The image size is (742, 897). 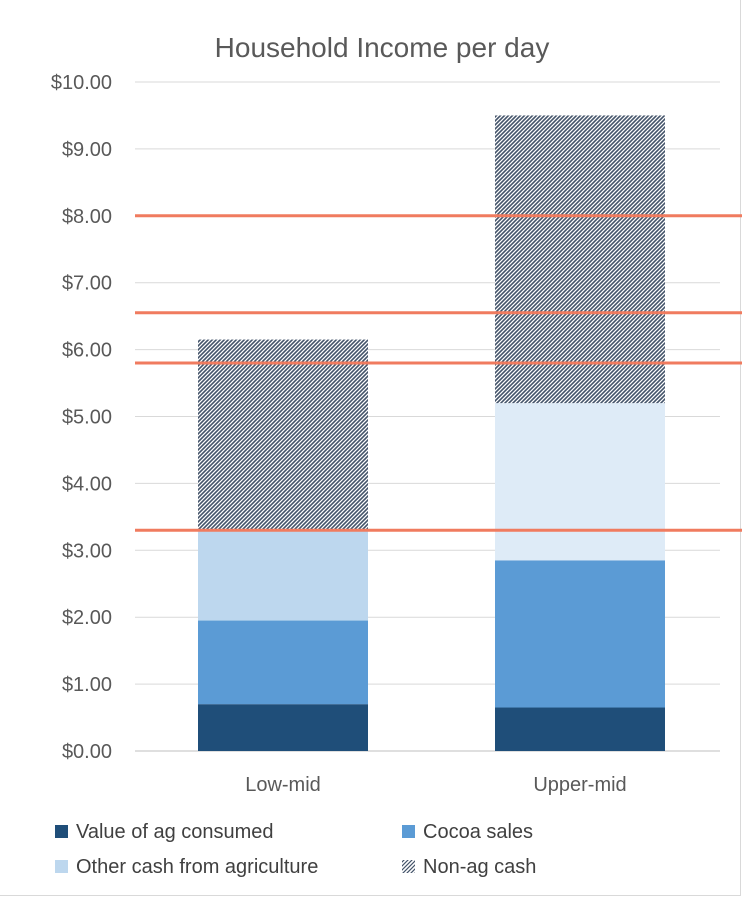 What do you see at coordinates (87, 284) in the screenshot?
I see `y-tick-label: $7.00` at bounding box center [87, 284].